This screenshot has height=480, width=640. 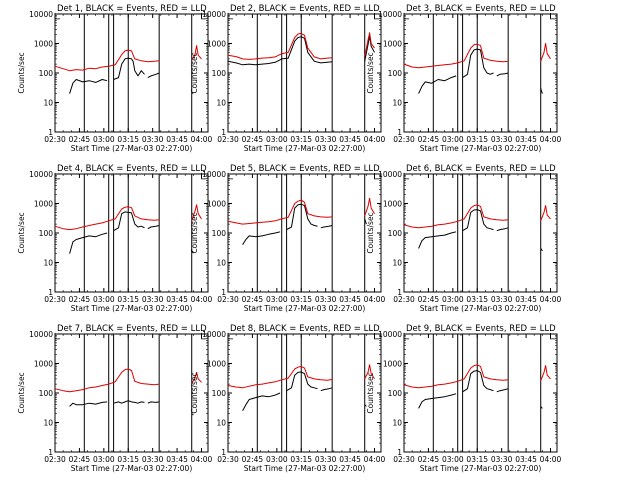 I want to click on panel-title: Det 9, BLACK = Events, RED = LLD, so click(x=481, y=329).